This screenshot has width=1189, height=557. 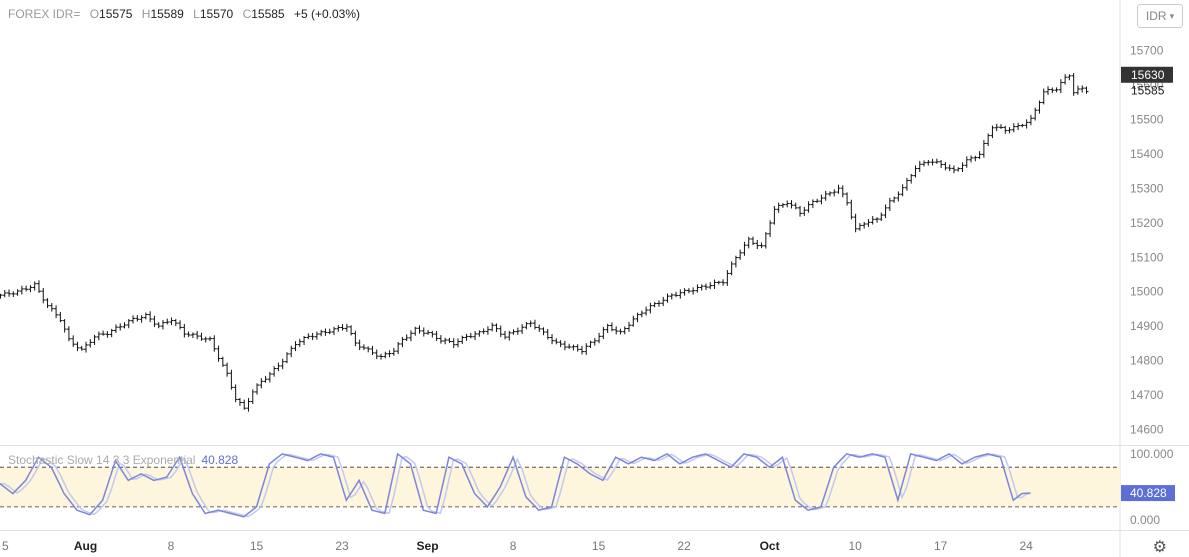 I want to click on time-tick-label: 15, so click(x=257, y=546).